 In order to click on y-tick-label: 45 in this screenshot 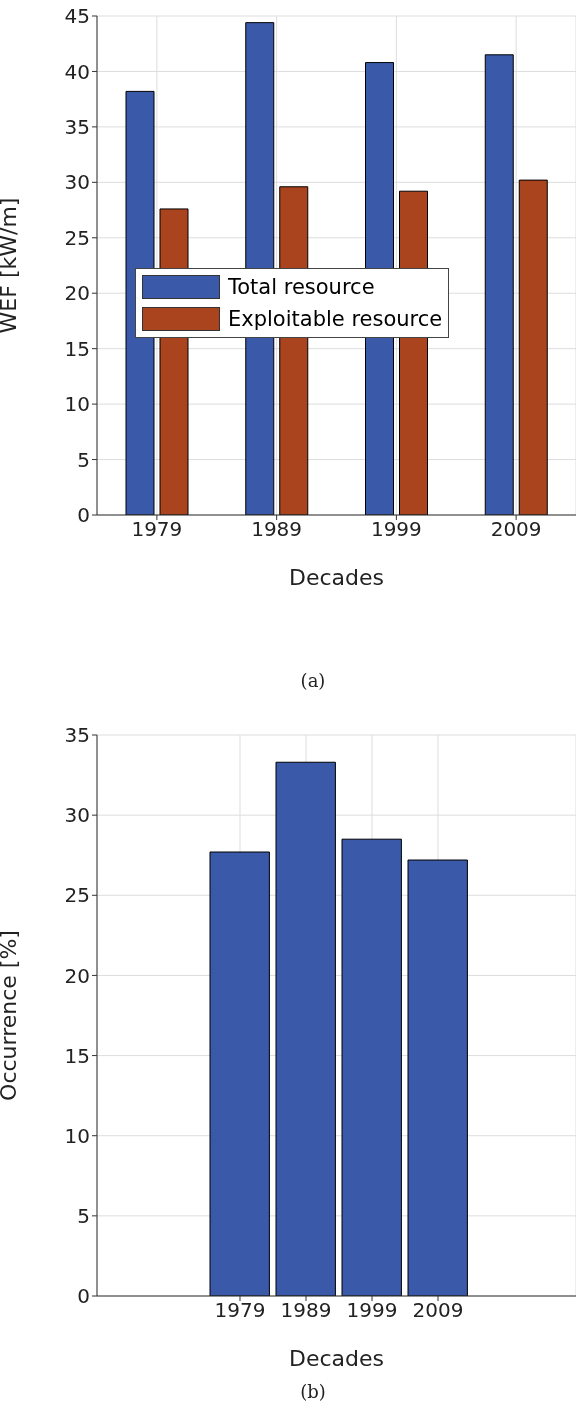, I will do `click(77, 16)`.